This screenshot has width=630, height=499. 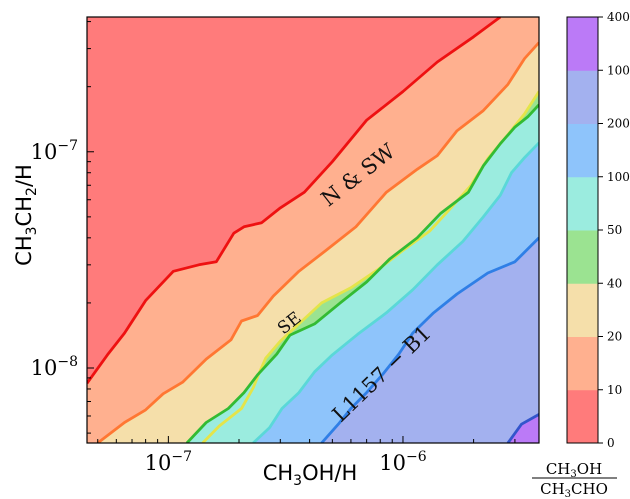 What do you see at coordinates (614, 390) in the screenshot?
I see `colorbar-tick-label: 10` at bounding box center [614, 390].